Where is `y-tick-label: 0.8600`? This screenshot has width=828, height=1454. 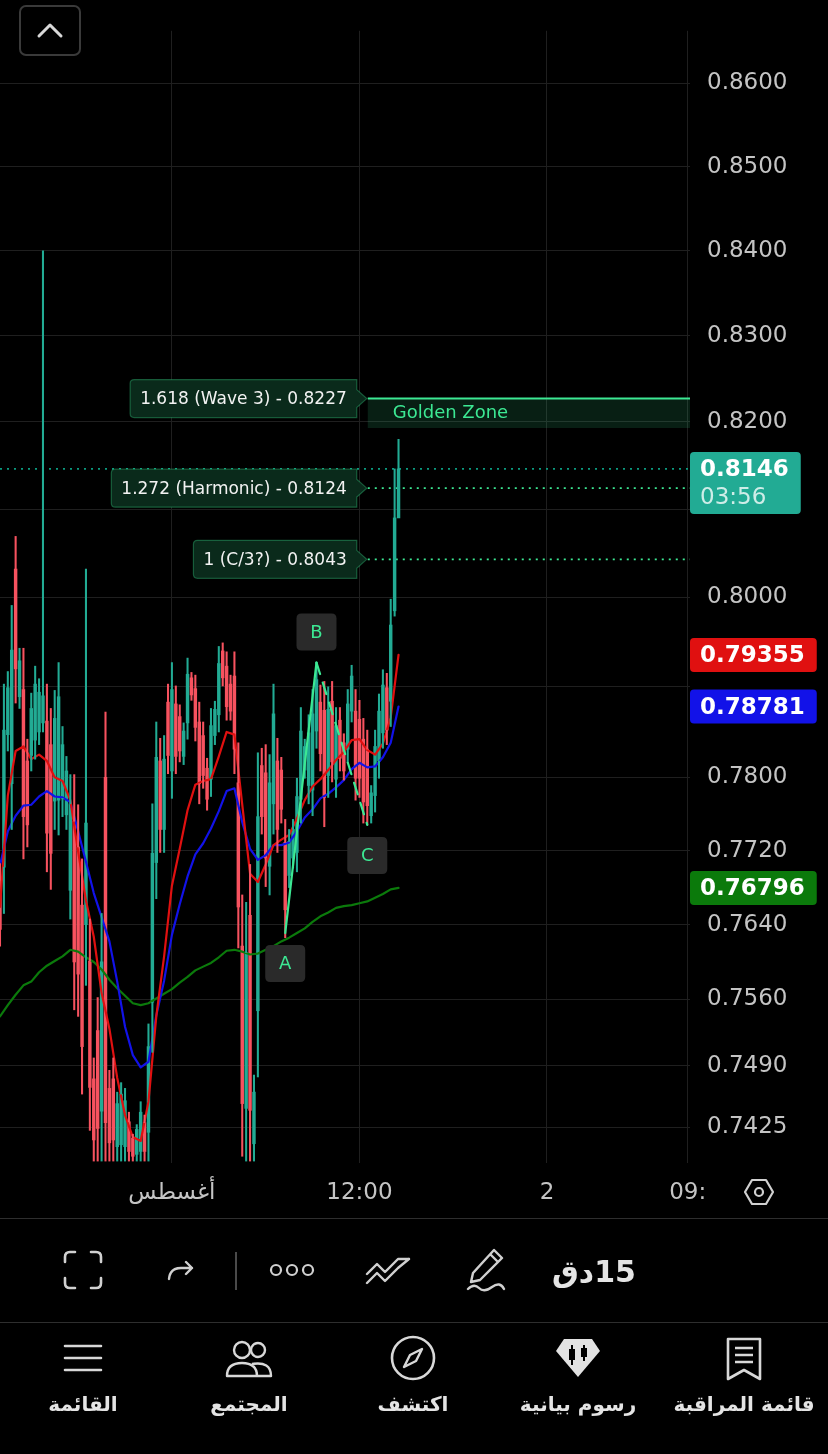
y-tick-label: 0.8600 is located at coordinates (747, 81).